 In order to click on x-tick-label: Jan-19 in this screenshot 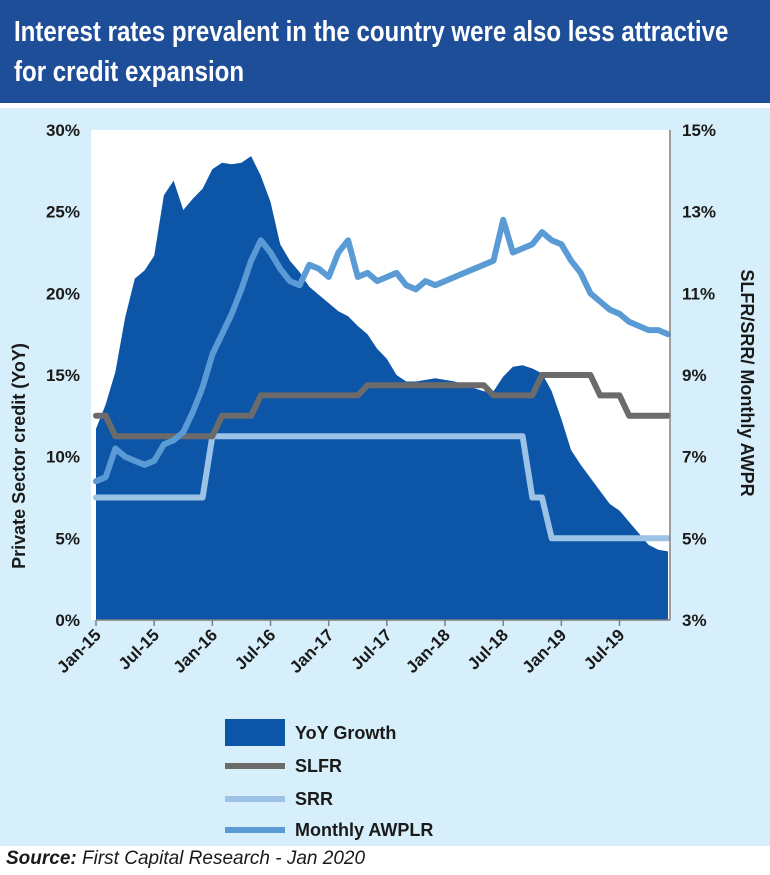, I will do `click(545, 651)`.